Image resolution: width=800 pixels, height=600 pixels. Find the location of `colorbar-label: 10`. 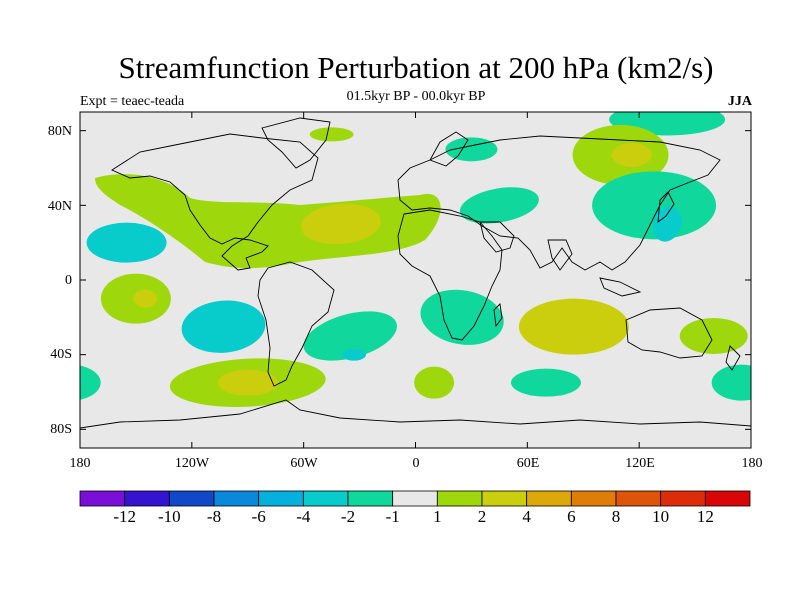

colorbar-label: 10 is located at coordinates (661, 516).